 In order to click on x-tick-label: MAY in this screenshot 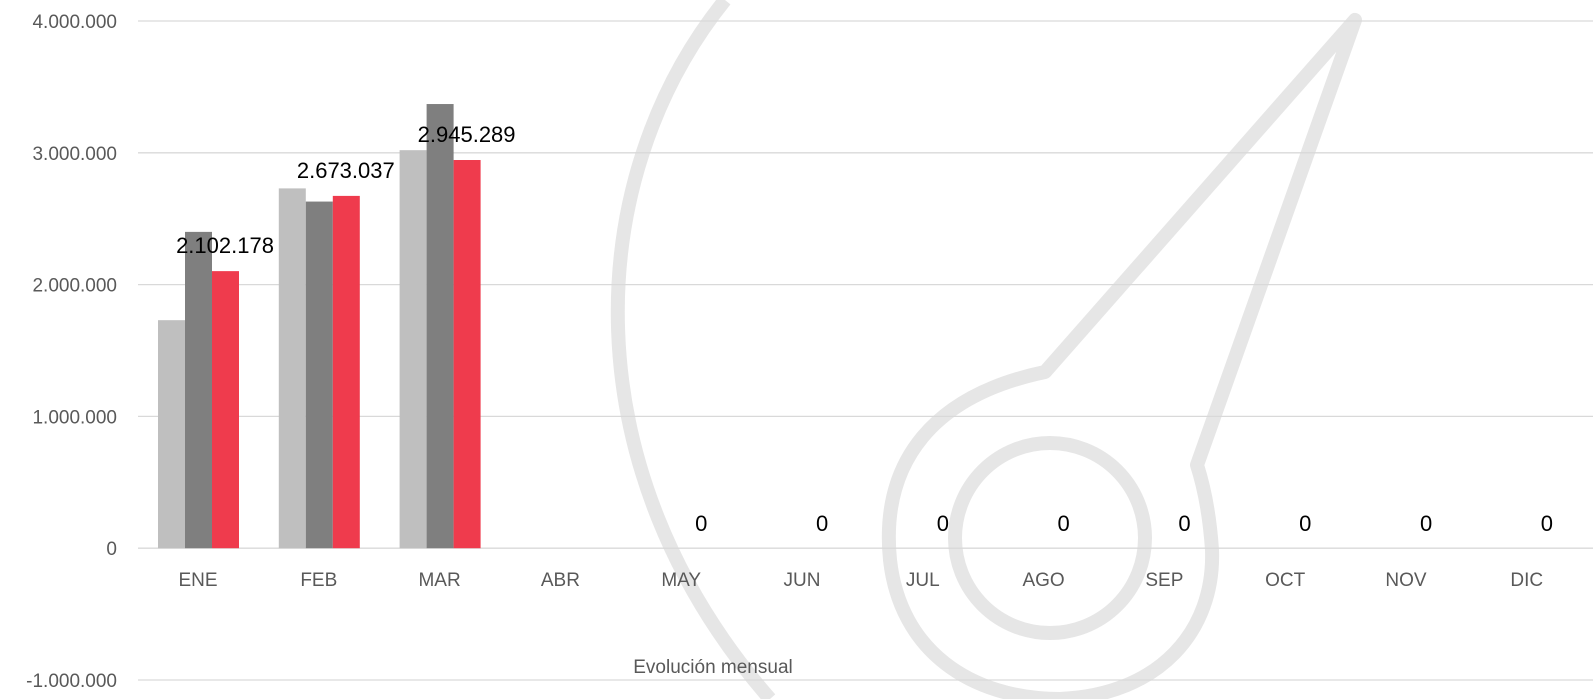, I will do `click(681, 580)`.